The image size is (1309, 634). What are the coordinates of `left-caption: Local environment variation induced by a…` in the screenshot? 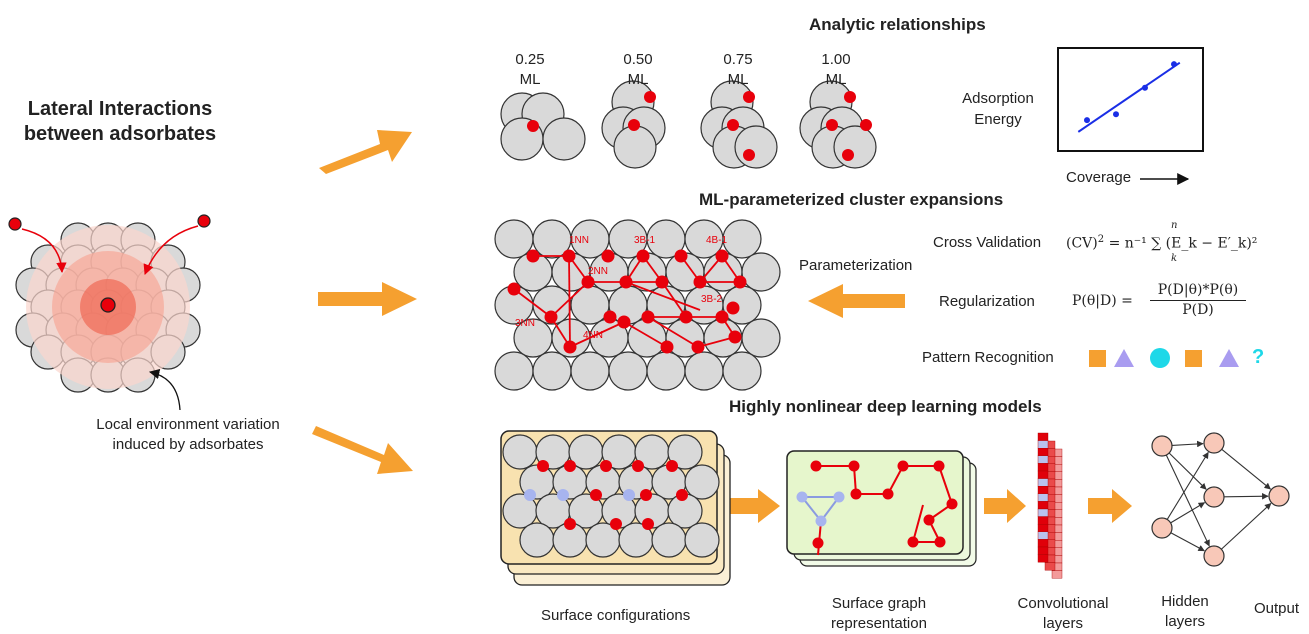 It's located at (188, 435).